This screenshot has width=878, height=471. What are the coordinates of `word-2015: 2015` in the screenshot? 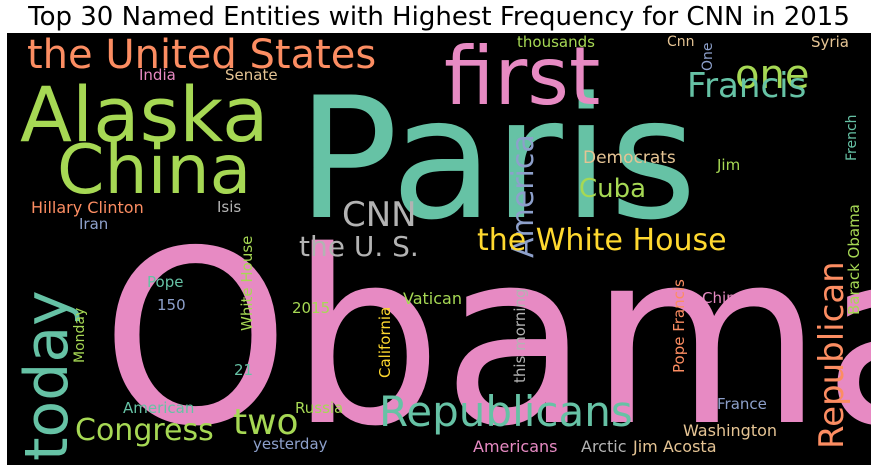 It's located at (311, 308).